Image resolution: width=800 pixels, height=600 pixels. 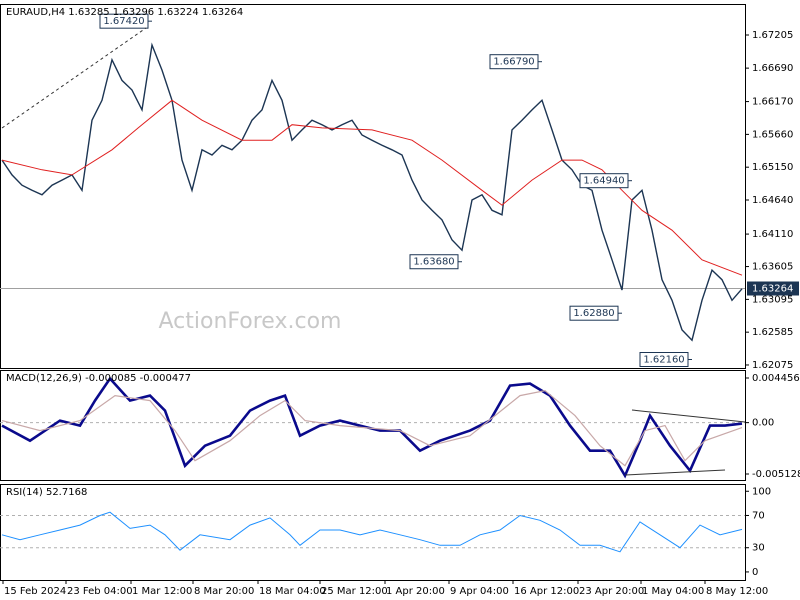 I want to click on y-tick-label: 1.64110, so click(x=772, y=234).